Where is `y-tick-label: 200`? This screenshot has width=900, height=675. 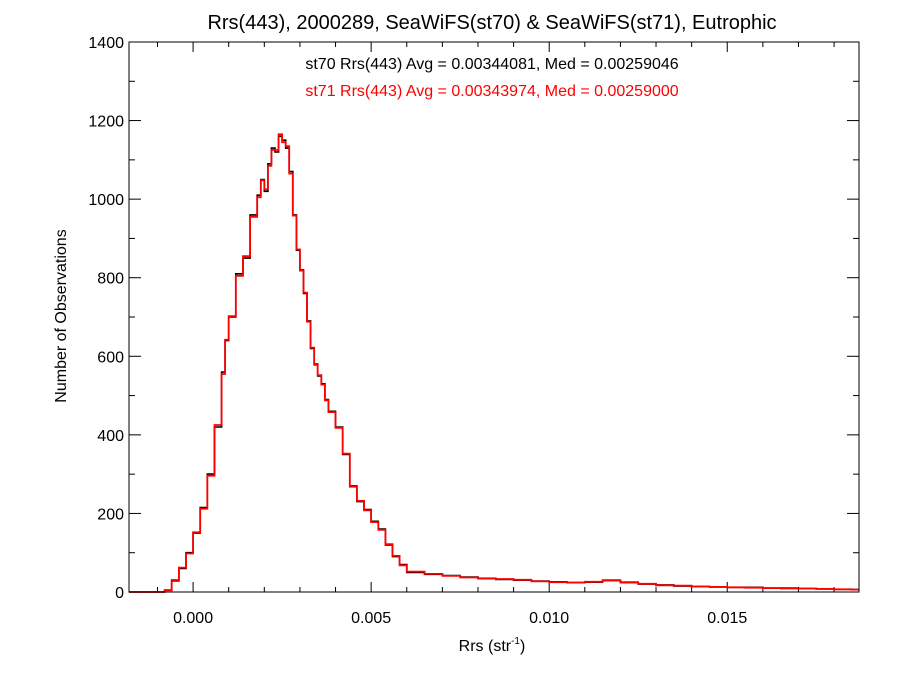
y-tick-label: 200 is located at coordinates (110, 514).